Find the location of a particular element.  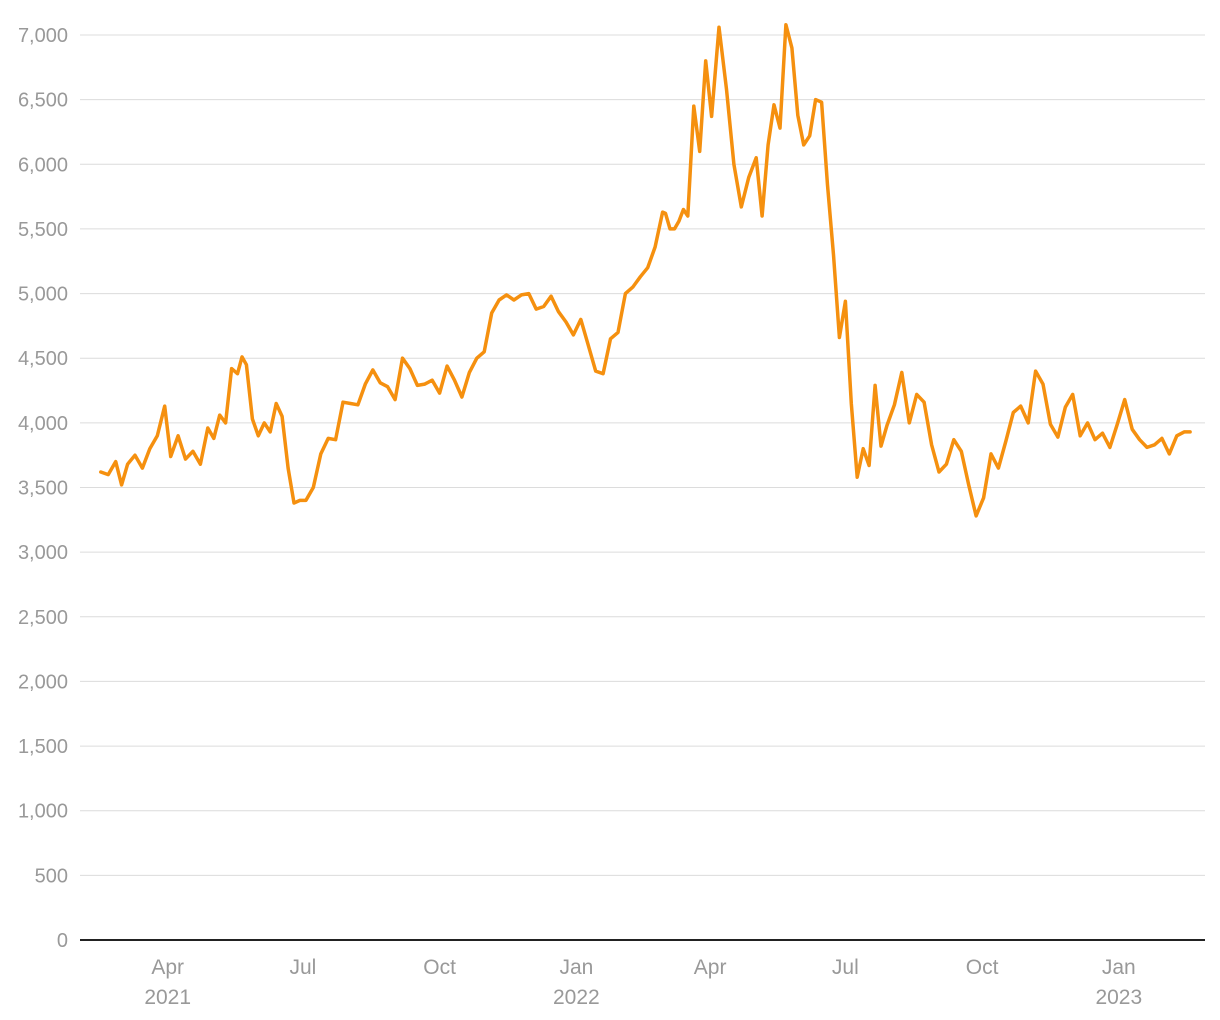

x-tick-year-label: 2021 is located at coordinates (167, 997).